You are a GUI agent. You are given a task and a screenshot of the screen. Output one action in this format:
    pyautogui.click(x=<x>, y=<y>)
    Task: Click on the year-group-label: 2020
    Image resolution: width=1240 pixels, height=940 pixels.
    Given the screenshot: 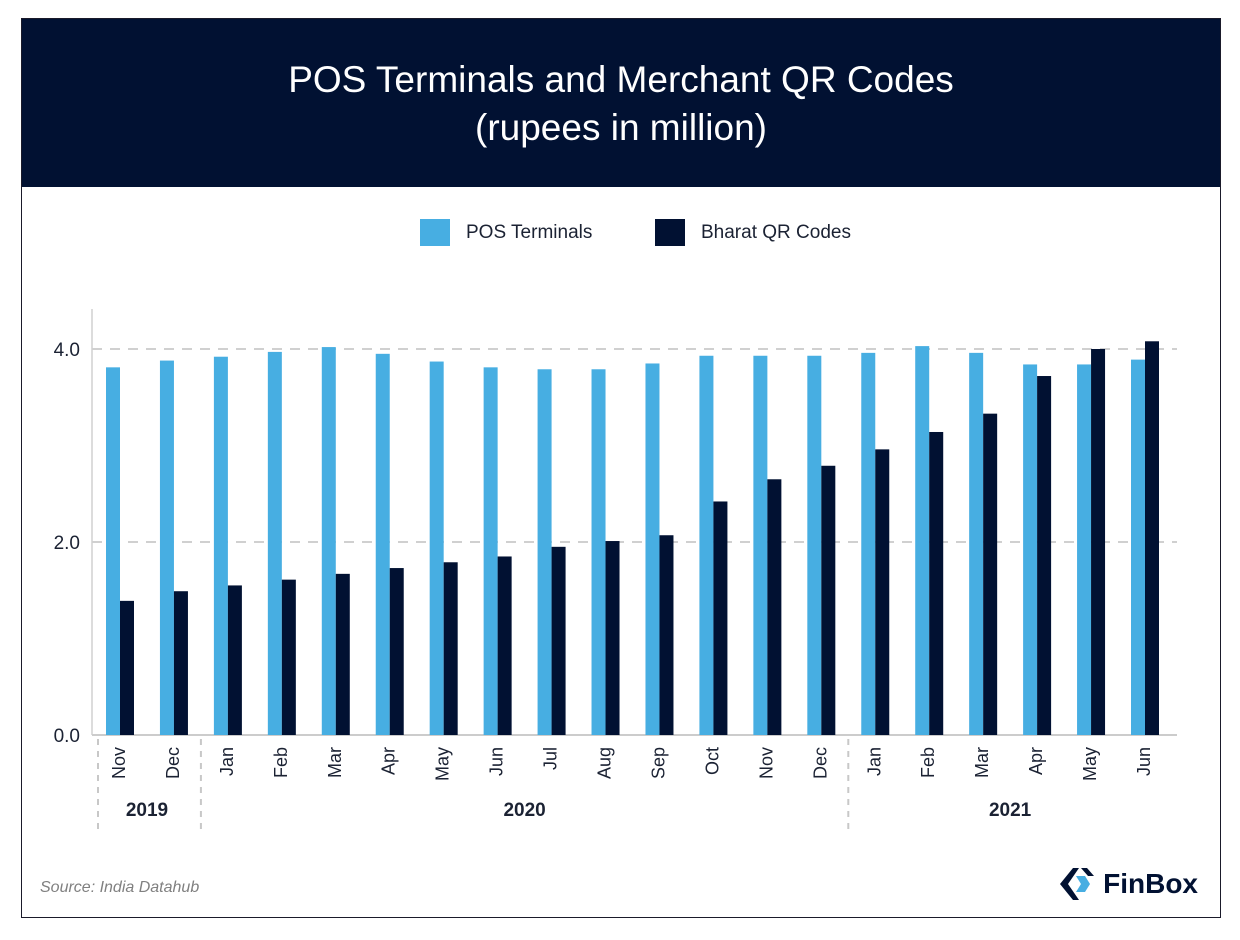 What is the action you would take?
    pyautogui.click(x=524, y=810)
    